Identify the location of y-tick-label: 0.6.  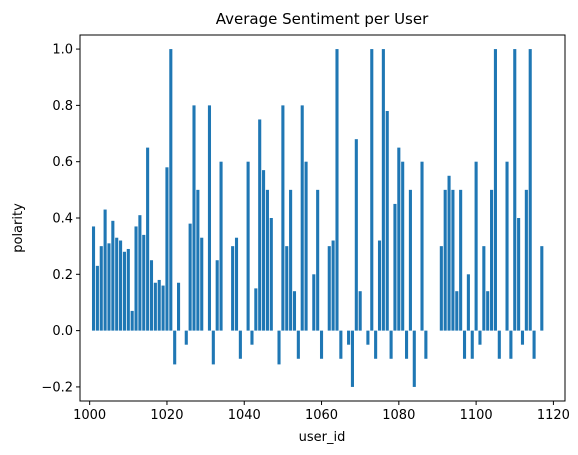
(62, 162).